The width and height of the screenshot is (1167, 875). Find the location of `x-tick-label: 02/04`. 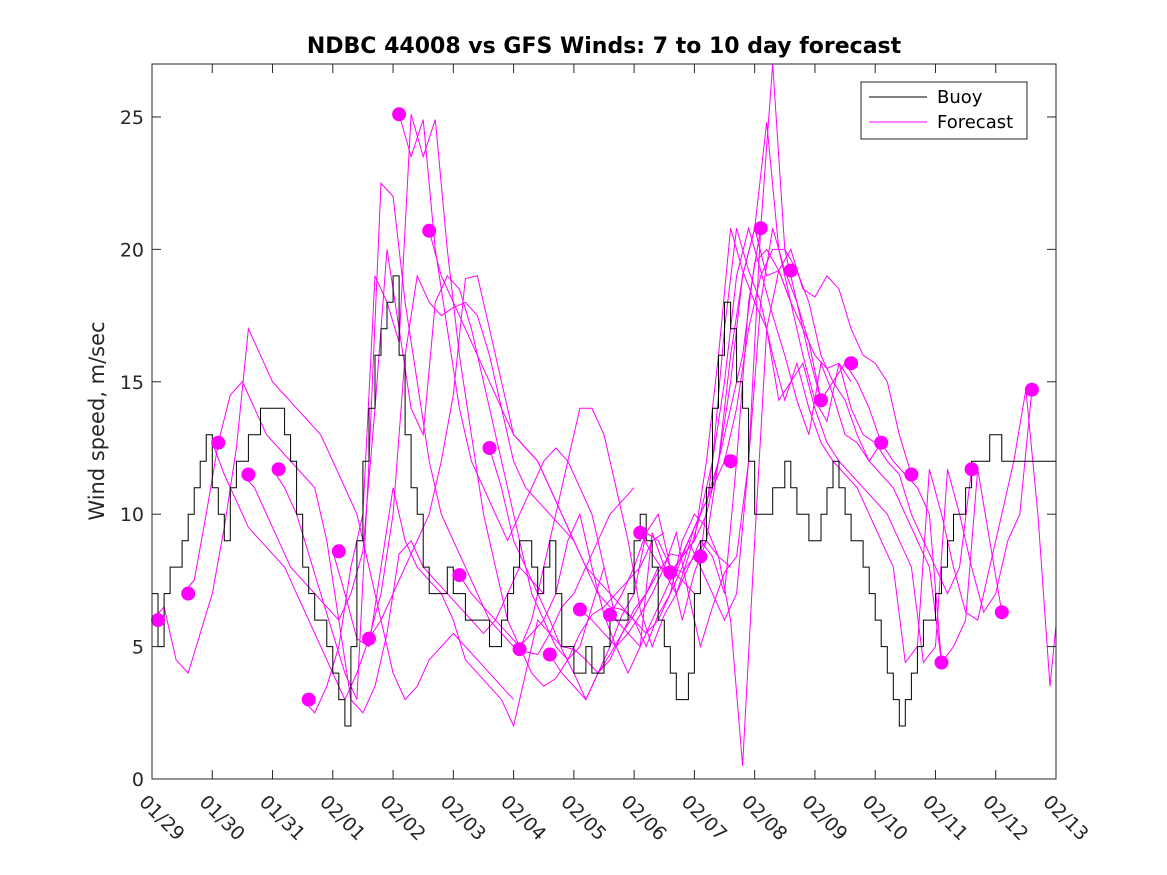

x-tick-label: 02/04 is located at coordinates (523, 818).